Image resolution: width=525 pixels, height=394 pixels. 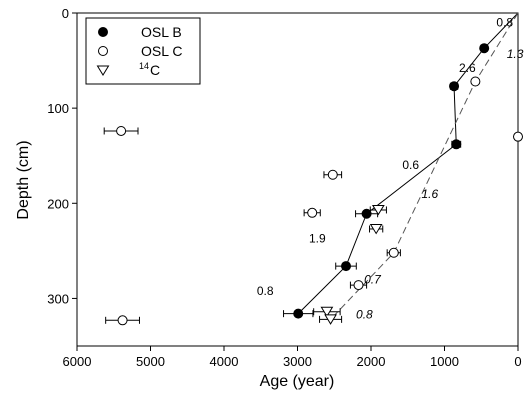 I want to click on x-axis-label: Age (year), so click(x=297, y=381).